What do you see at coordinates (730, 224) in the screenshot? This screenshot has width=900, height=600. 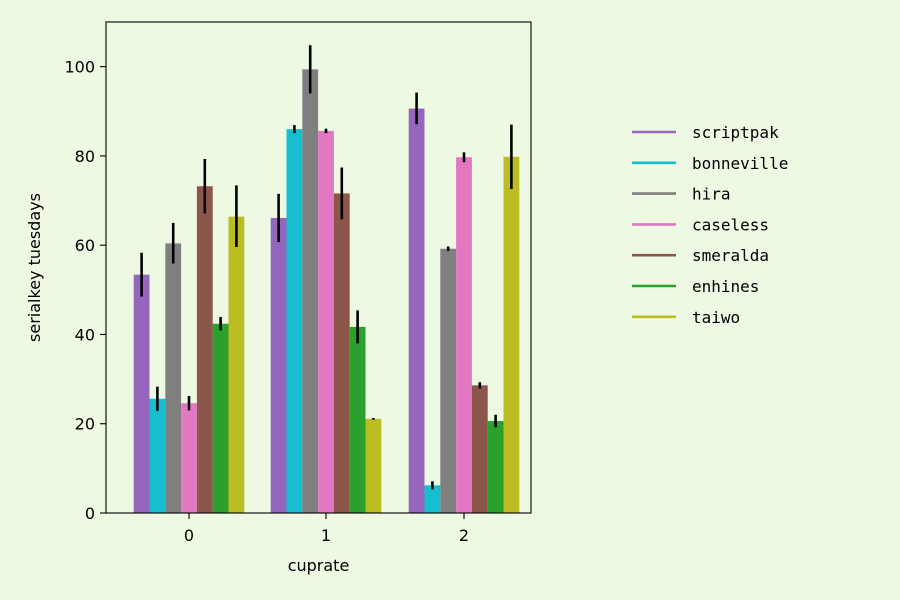 I see `legend-label-caseless: caseless` at bounding box center [730, 224].